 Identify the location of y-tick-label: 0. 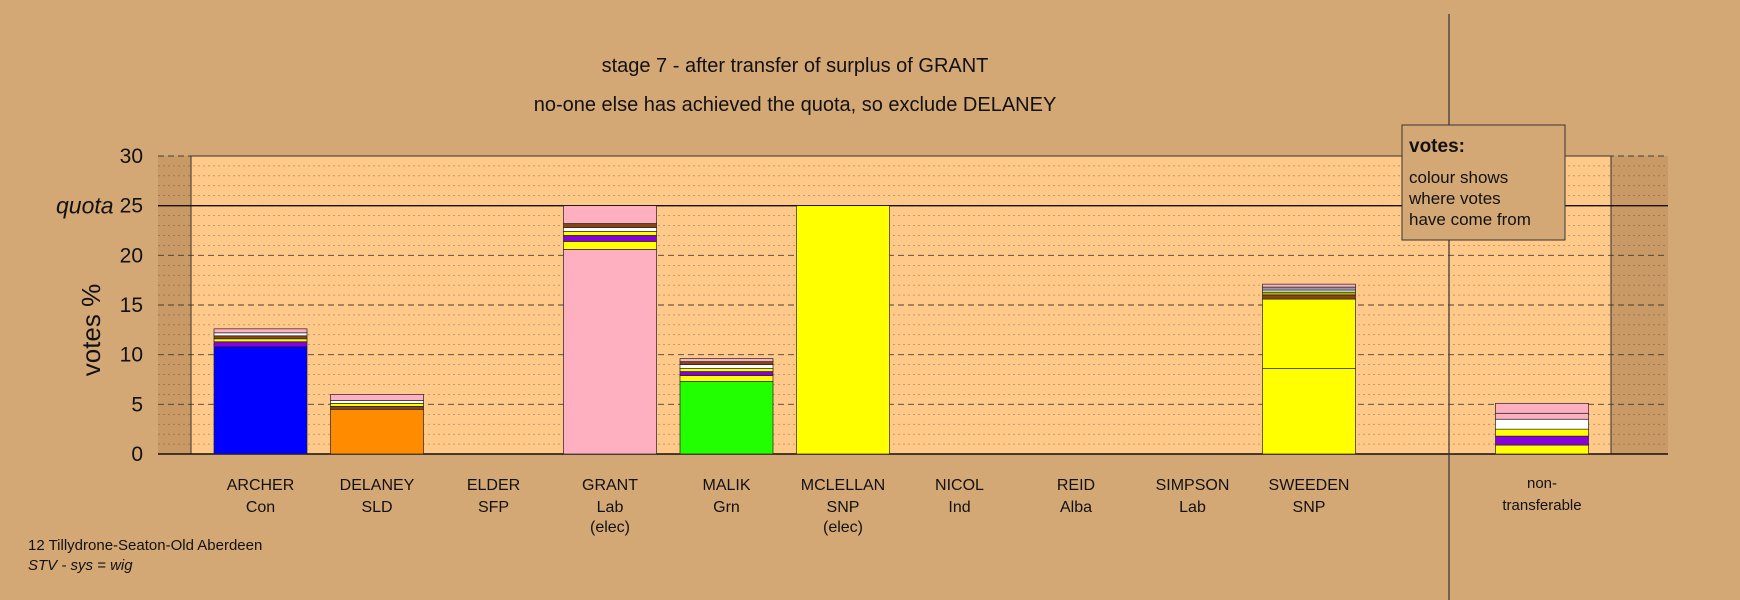
(137, 454).